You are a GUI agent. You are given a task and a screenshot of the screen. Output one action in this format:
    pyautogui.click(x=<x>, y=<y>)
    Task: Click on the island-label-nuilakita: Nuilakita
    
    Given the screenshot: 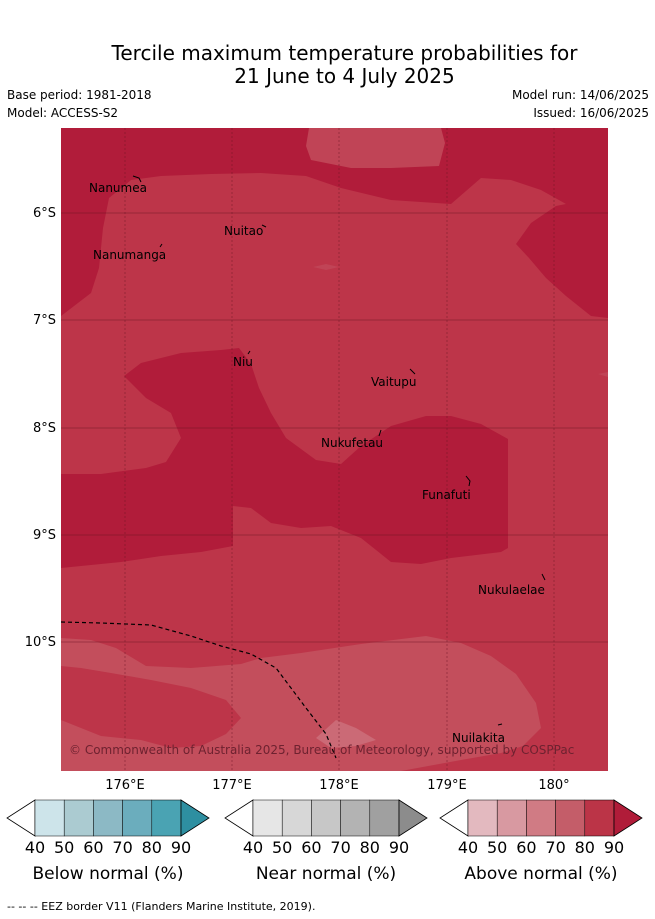 What is the action you would take?
    pyautogui.click(x=478, y=738)
    